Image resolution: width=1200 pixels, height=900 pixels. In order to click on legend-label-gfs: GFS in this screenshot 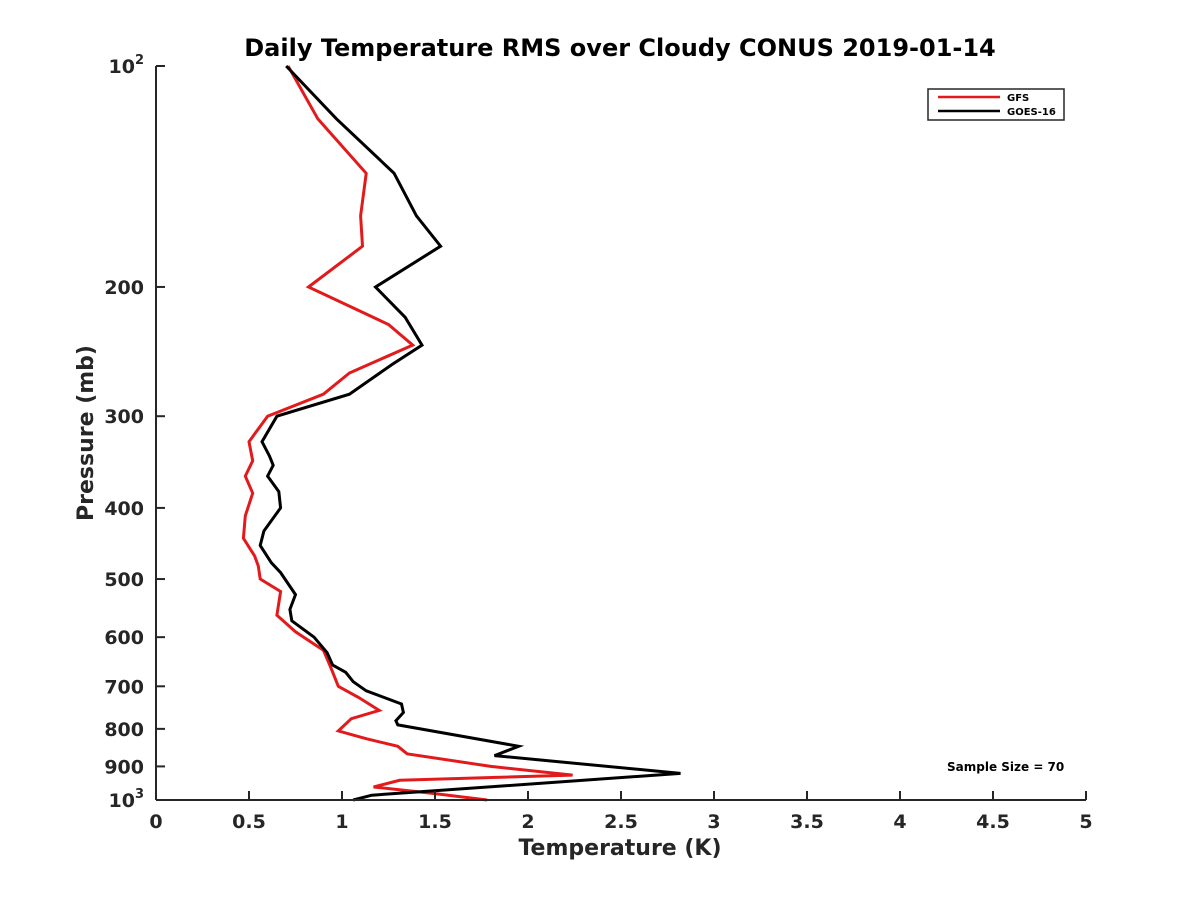, I will do `click(1018, 98)`.